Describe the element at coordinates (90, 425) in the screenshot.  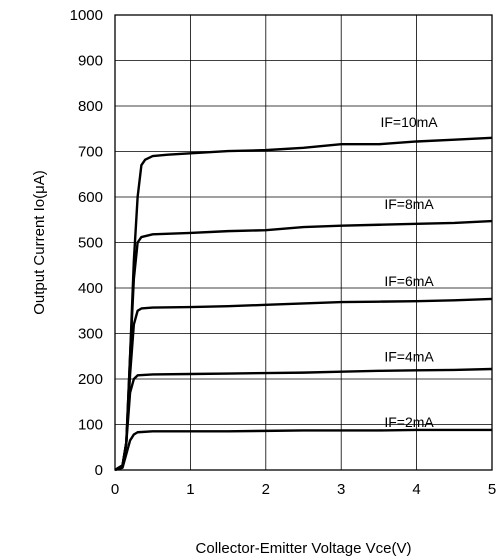
I see `y-tick-label: 100` at that location.